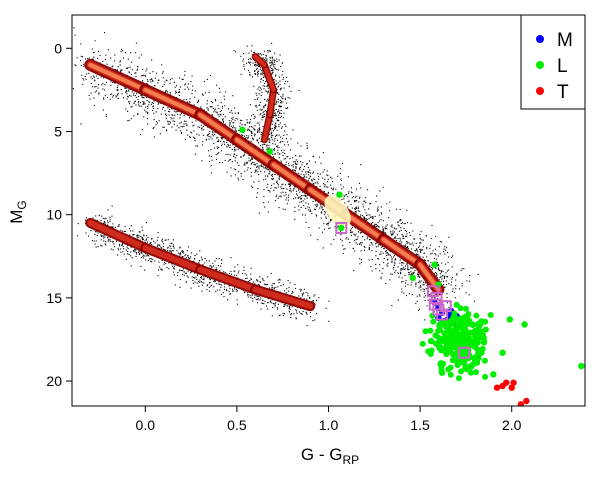 Image resolution: width=599 pixels, height=480 pixels. What do you see at coordinates (329, 425) in the screenshot?
I see `x-tick-label: 1.0` at bounding box center [329, 425].